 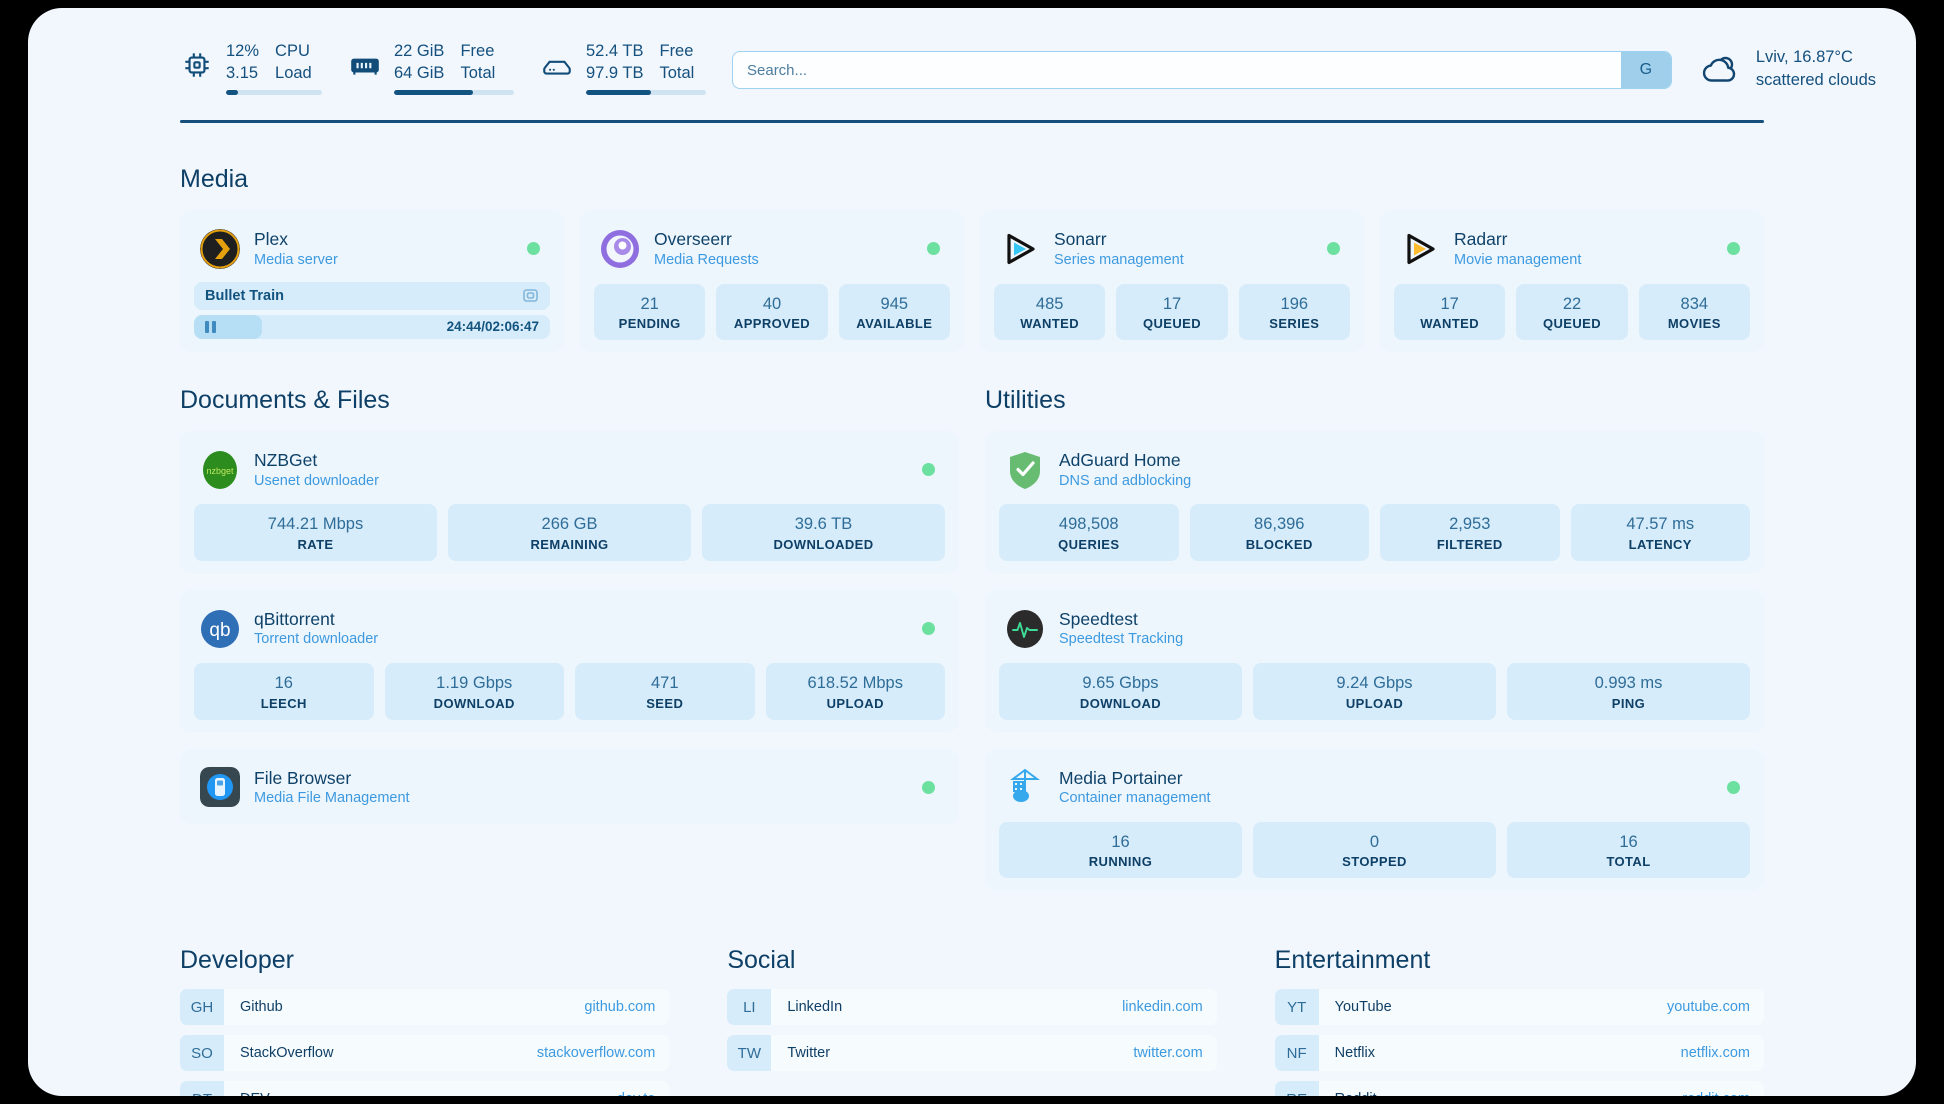 I want to click on service-header: Overseerr Media Requests, so click(x=772, y=248).